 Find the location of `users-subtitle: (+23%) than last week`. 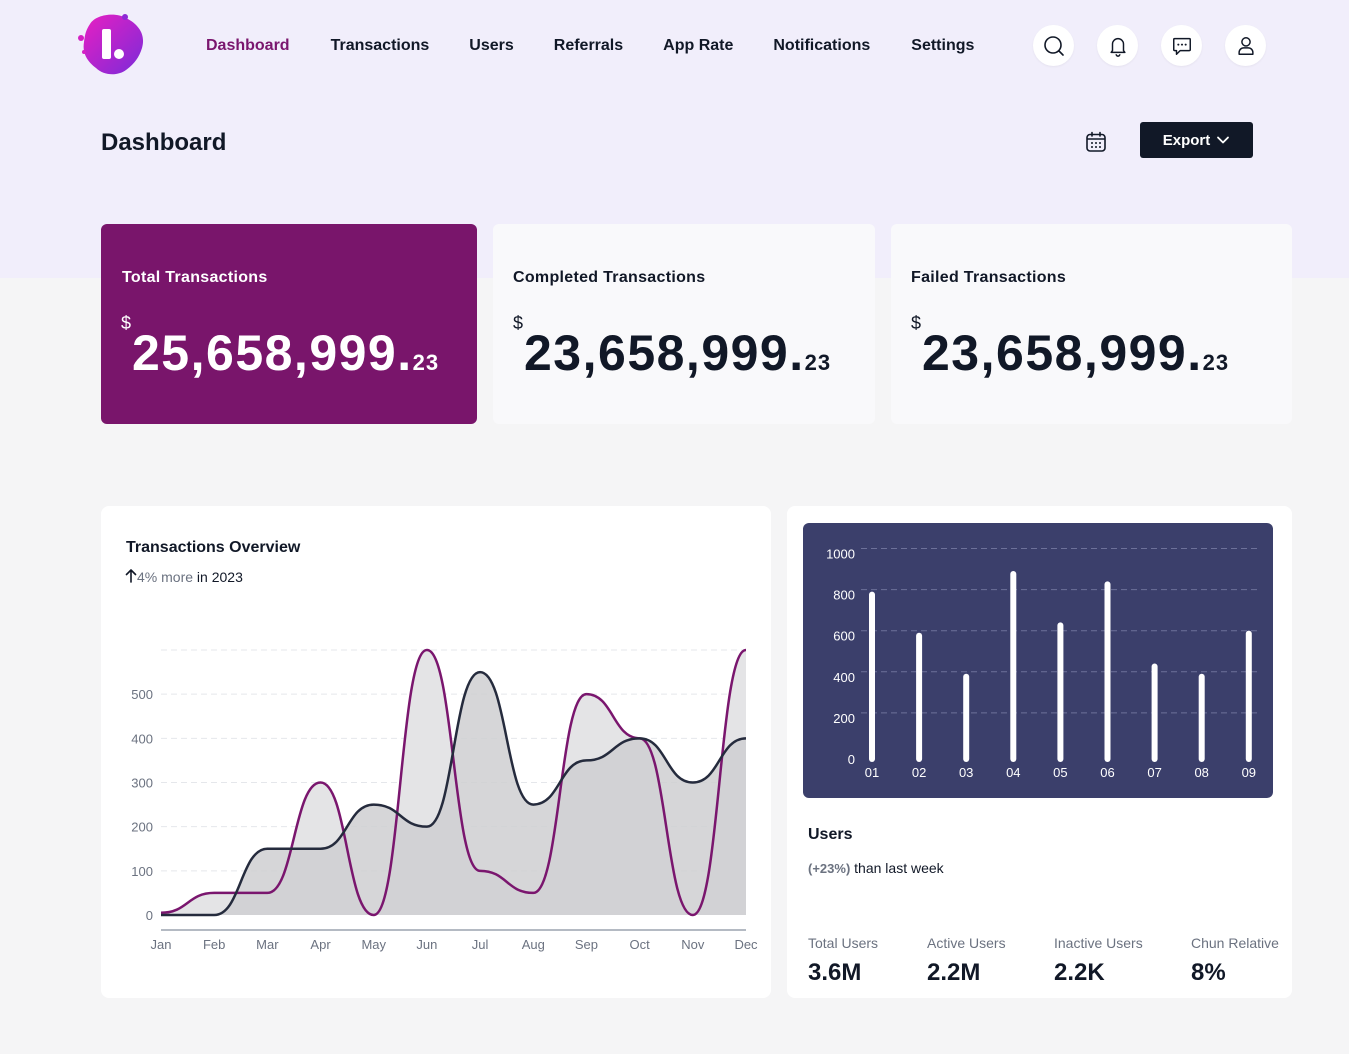

users-subtitle: (+23%) than last week is located at coordinates (876, 868).